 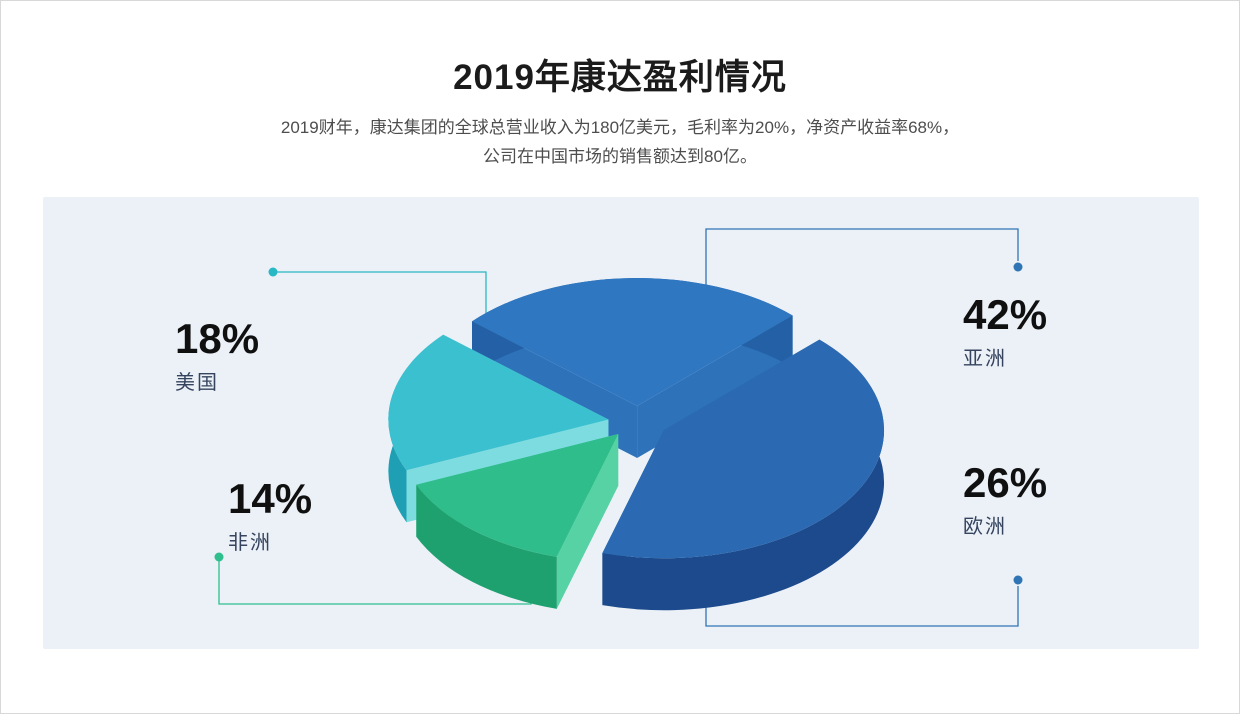 I want to click on callout-dot-europe, so click(x=1018, y=580).